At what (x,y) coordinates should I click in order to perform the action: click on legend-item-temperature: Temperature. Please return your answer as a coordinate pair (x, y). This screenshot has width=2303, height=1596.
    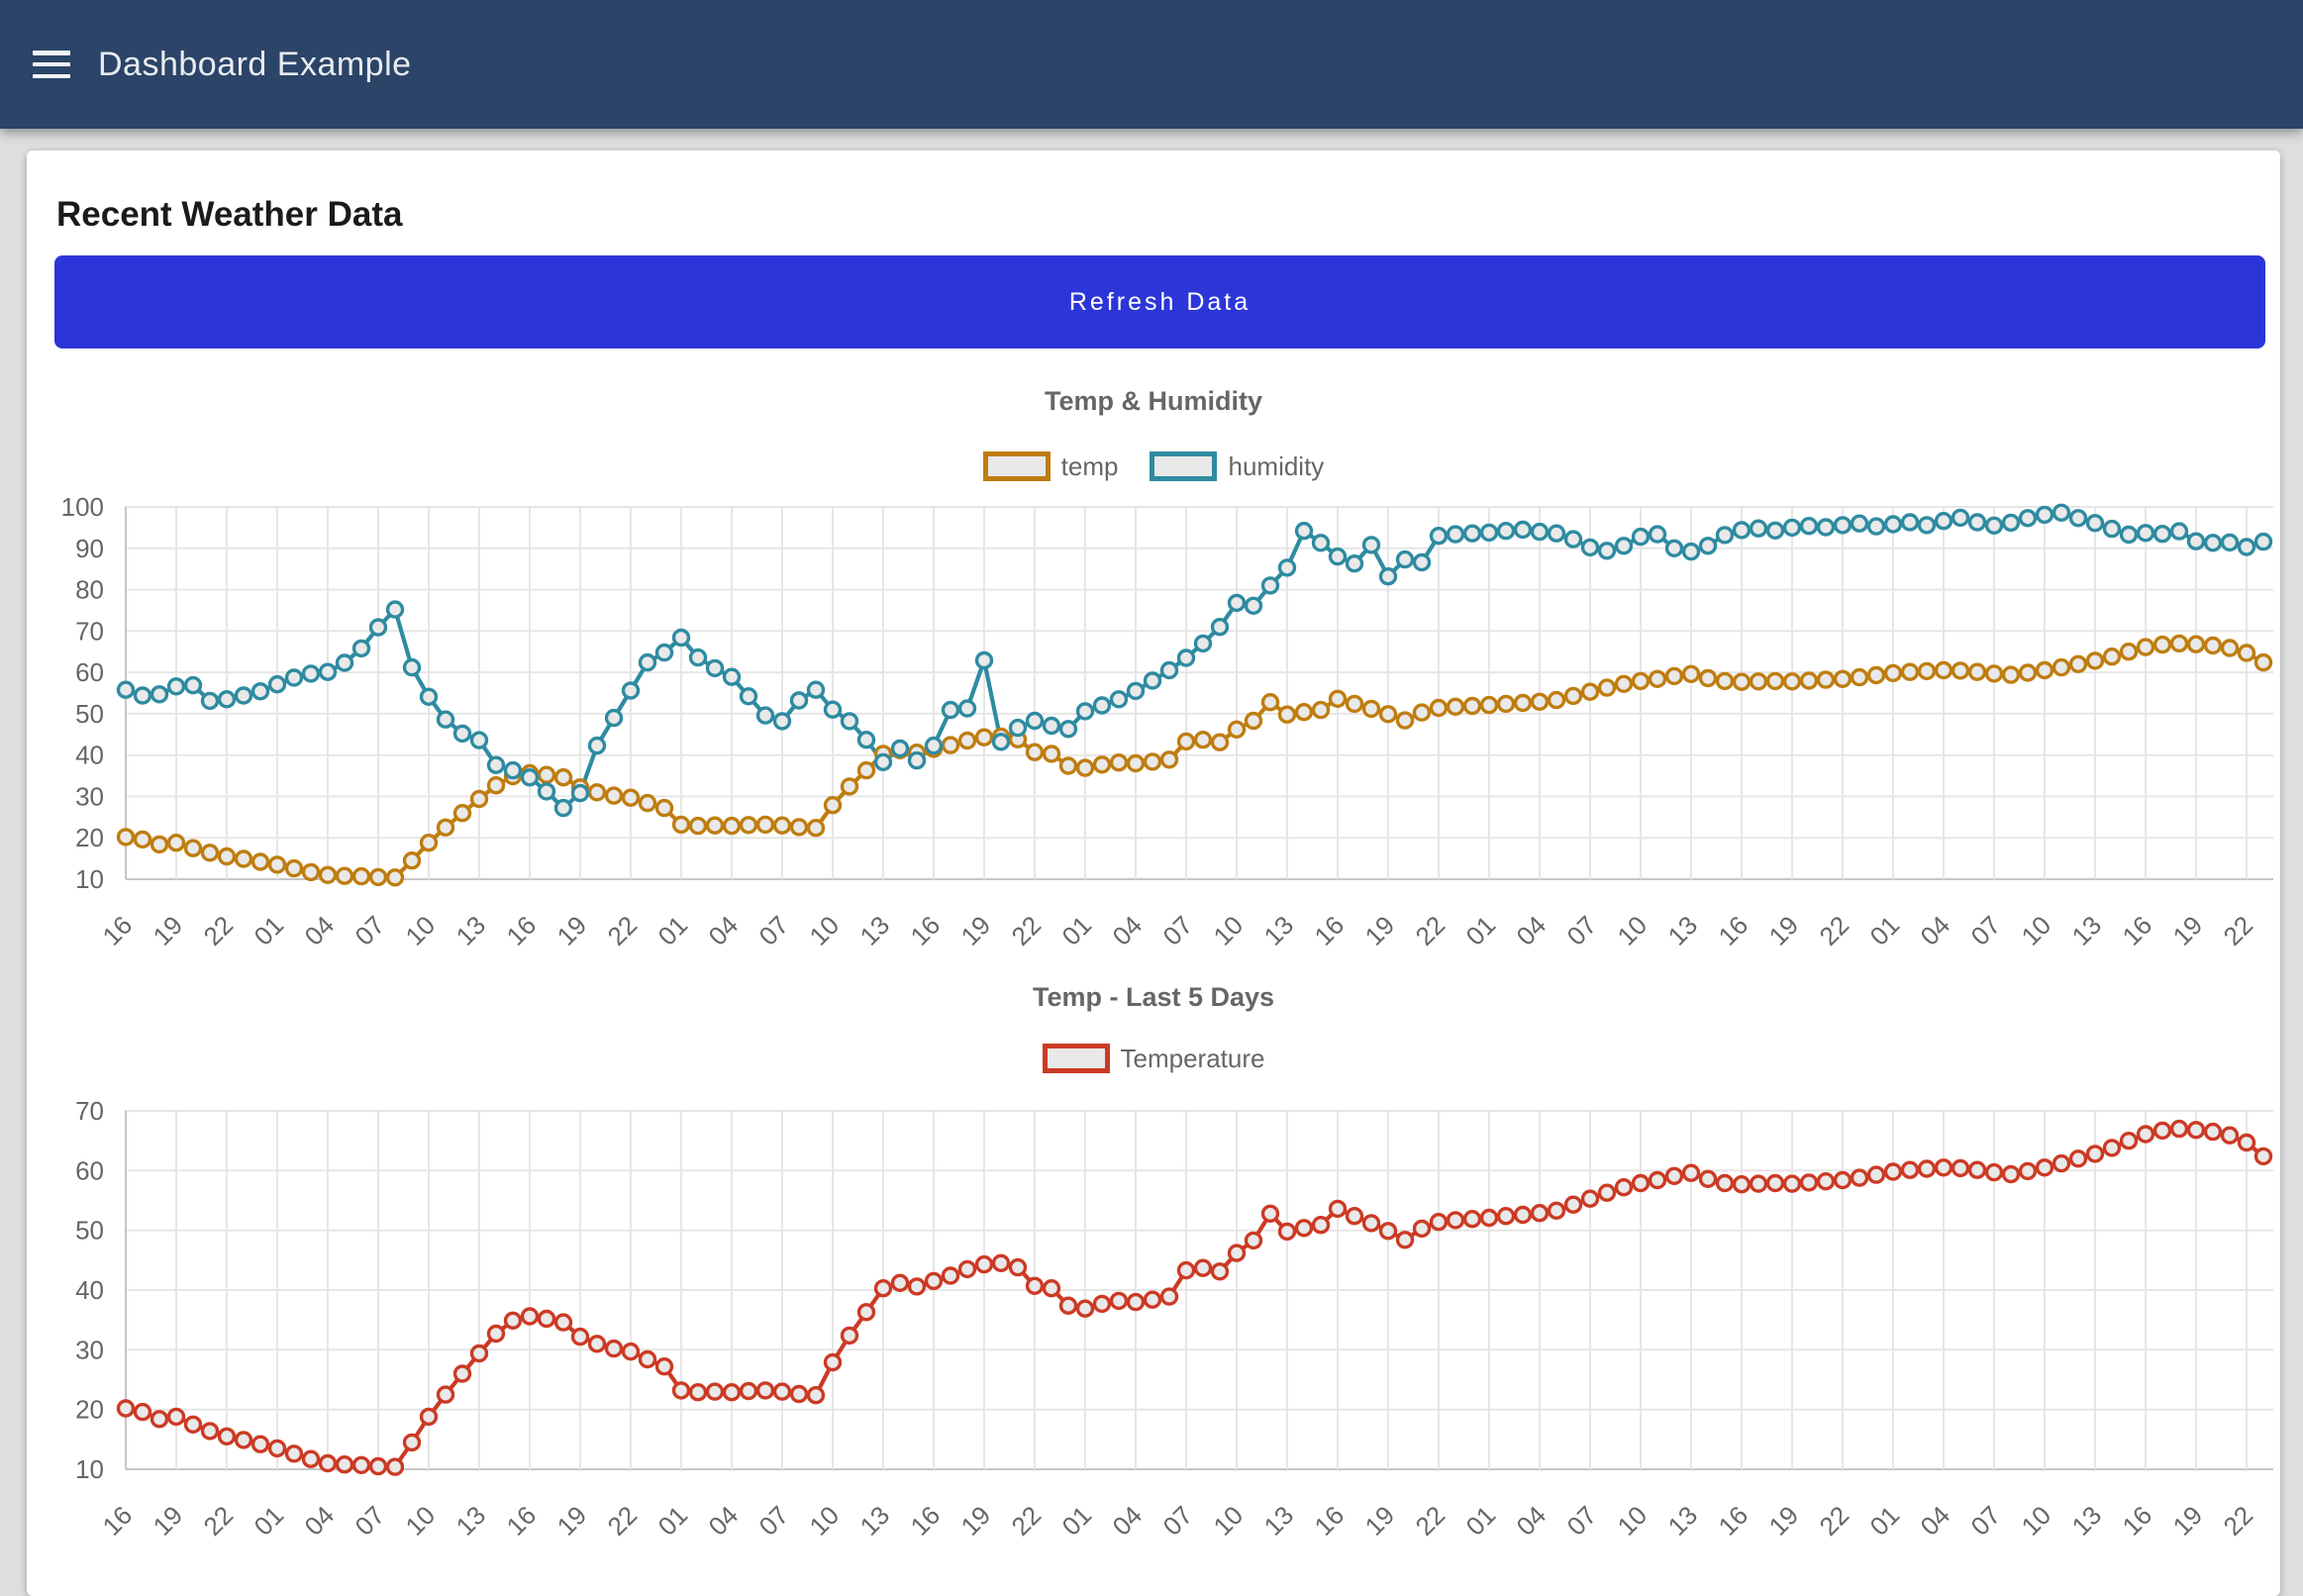
    Looking at the image, I should click on (1153, 1058).